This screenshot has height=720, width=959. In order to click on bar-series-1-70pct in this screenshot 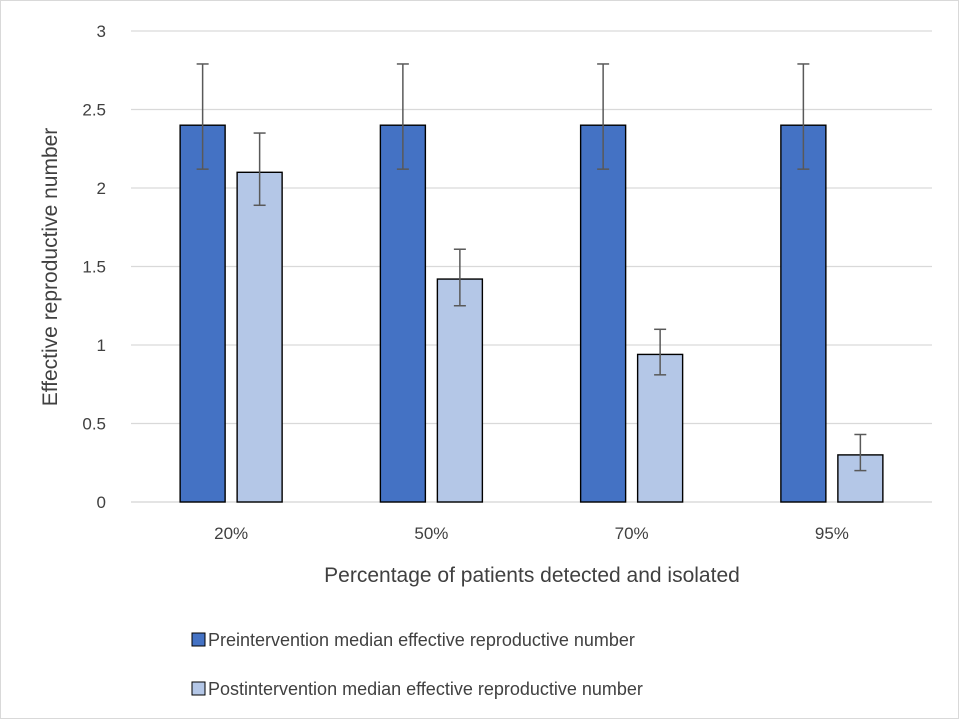, I will do `click(660, 428)`.